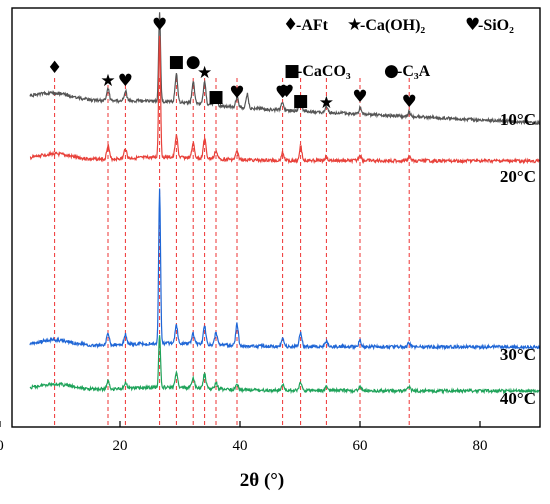 The width and height of the screenshot is (550, 504). I want to click on peak-marker: ●, so click(193, 62).